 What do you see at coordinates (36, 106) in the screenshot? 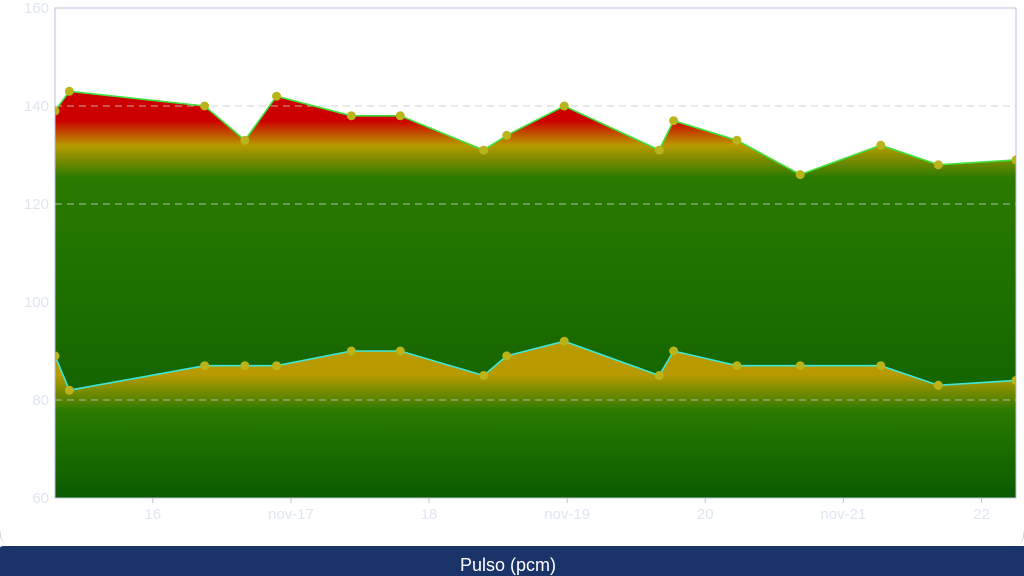
I see `y-tick-label-140: 140` at bounding box center [36, 106].